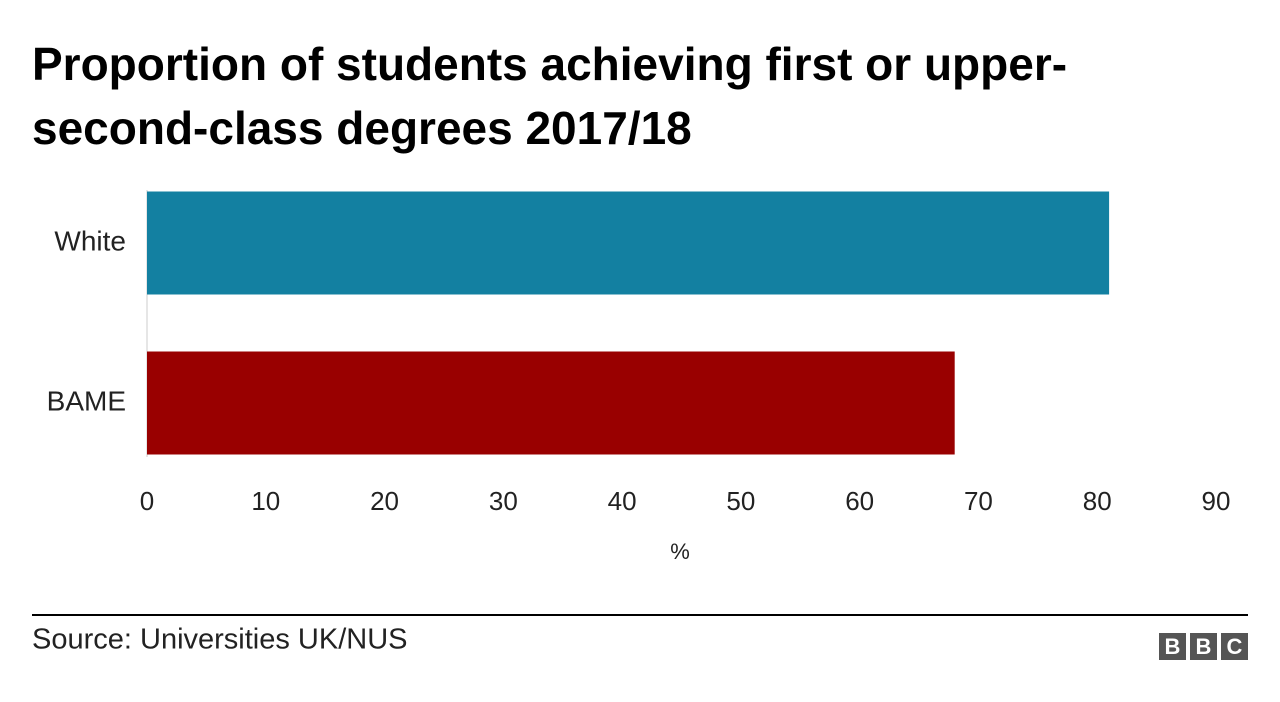 The height and width of the screenshot is (702, 1280). I want to click on x-tick-label: 70, so click(978, 501).